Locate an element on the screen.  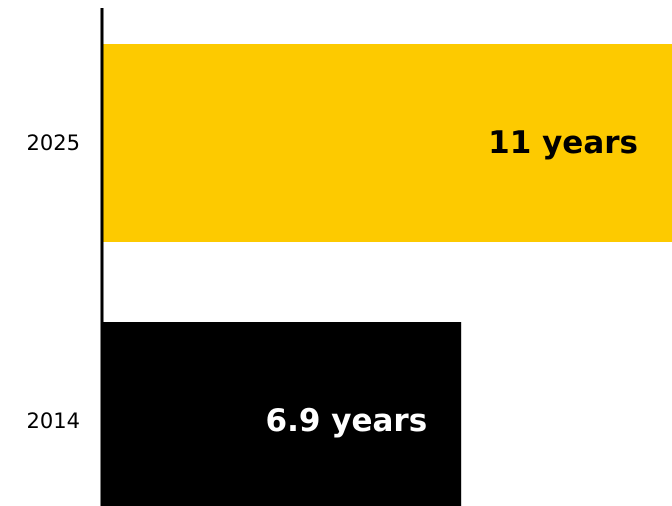
category-label-2025: 2025 is located at coordinates (53, 143).